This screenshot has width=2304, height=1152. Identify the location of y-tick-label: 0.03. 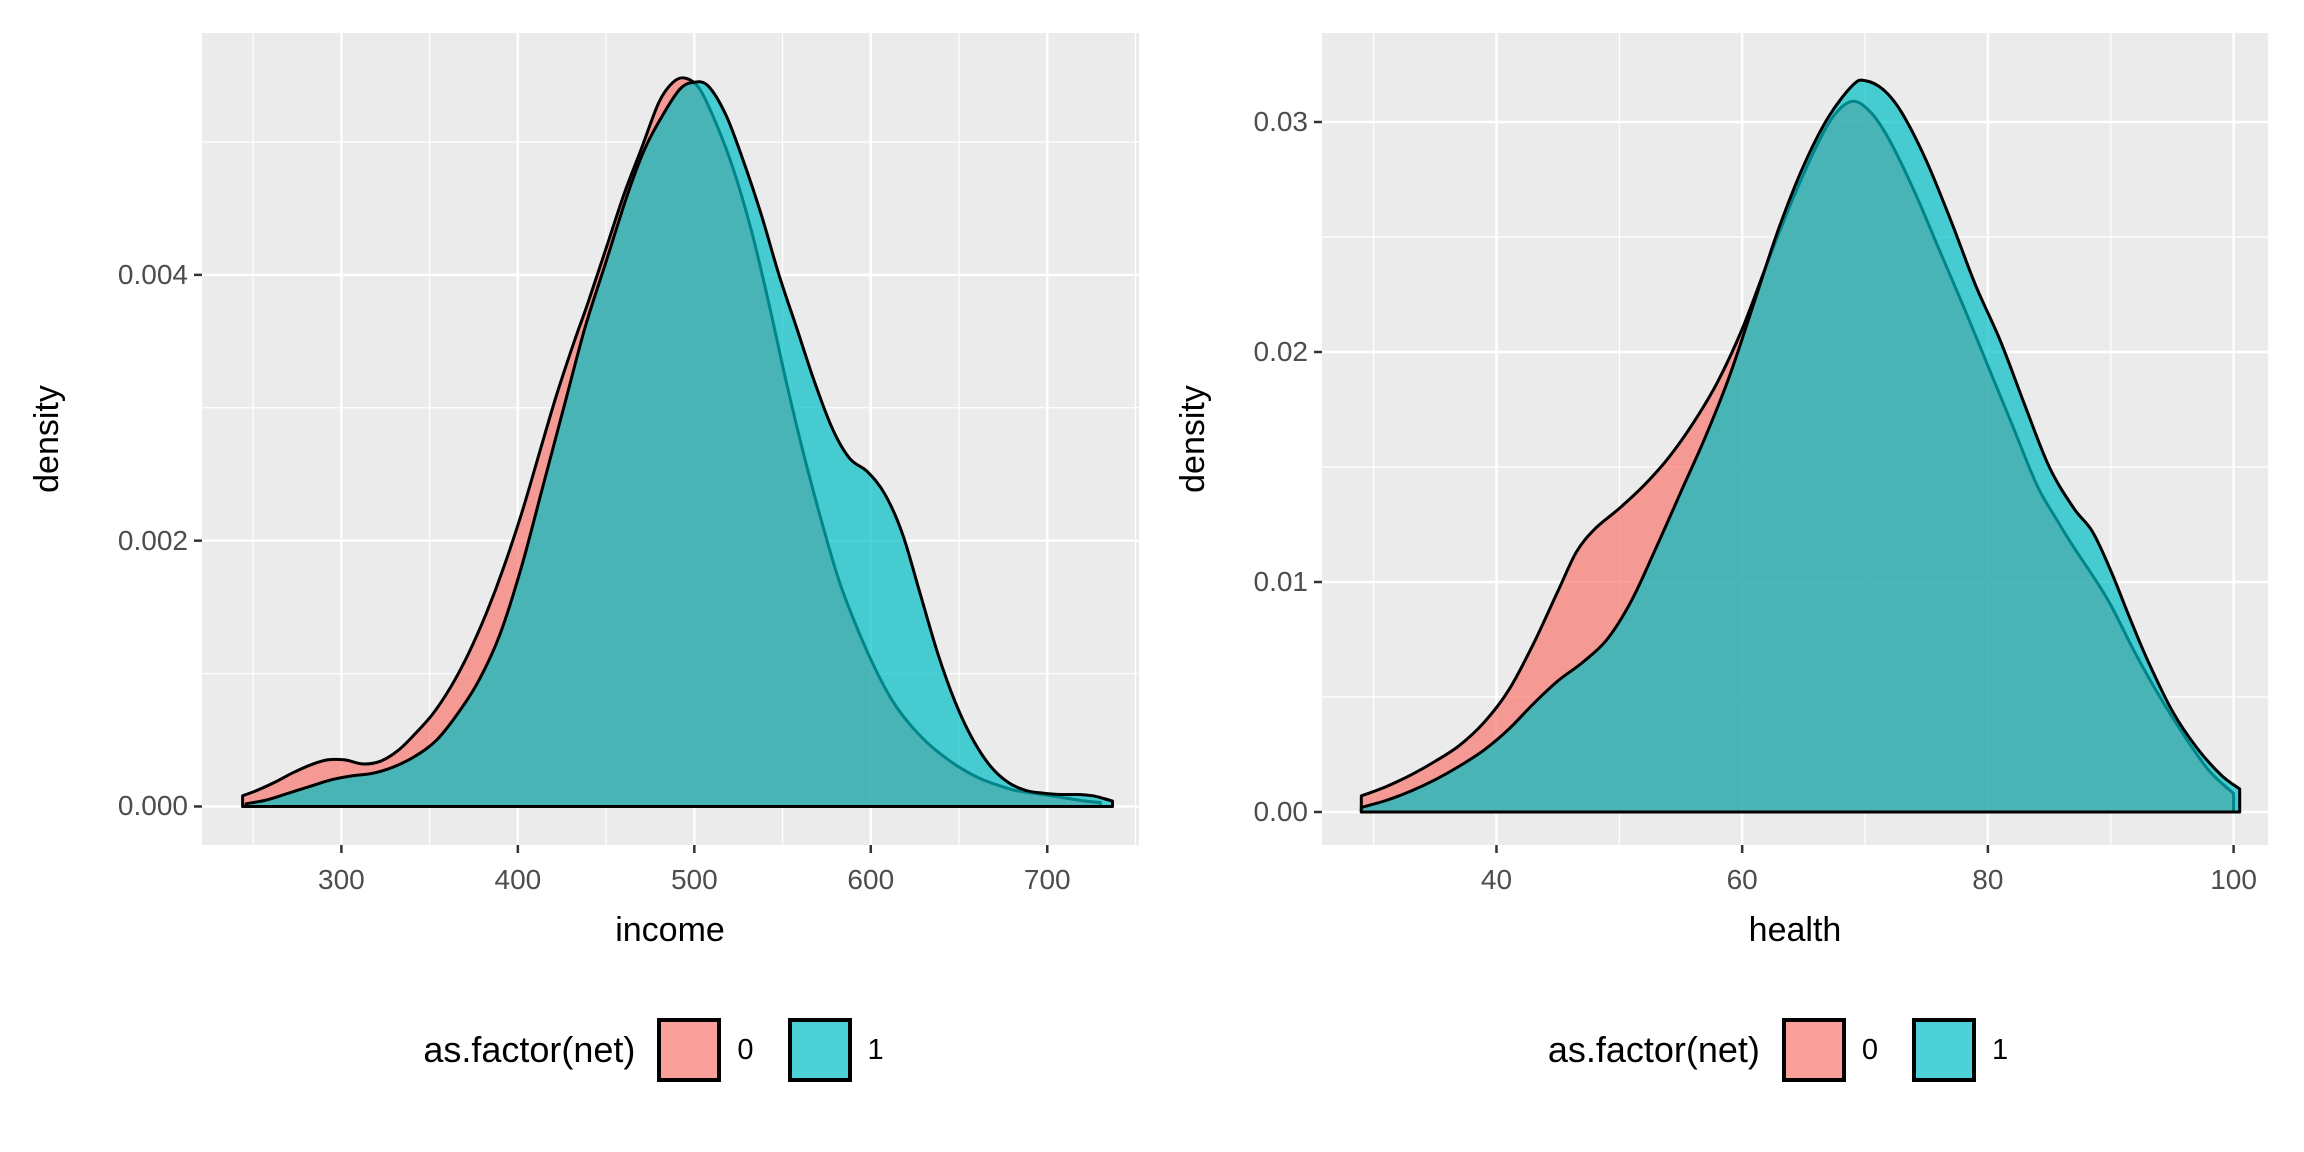
(1281, 121).